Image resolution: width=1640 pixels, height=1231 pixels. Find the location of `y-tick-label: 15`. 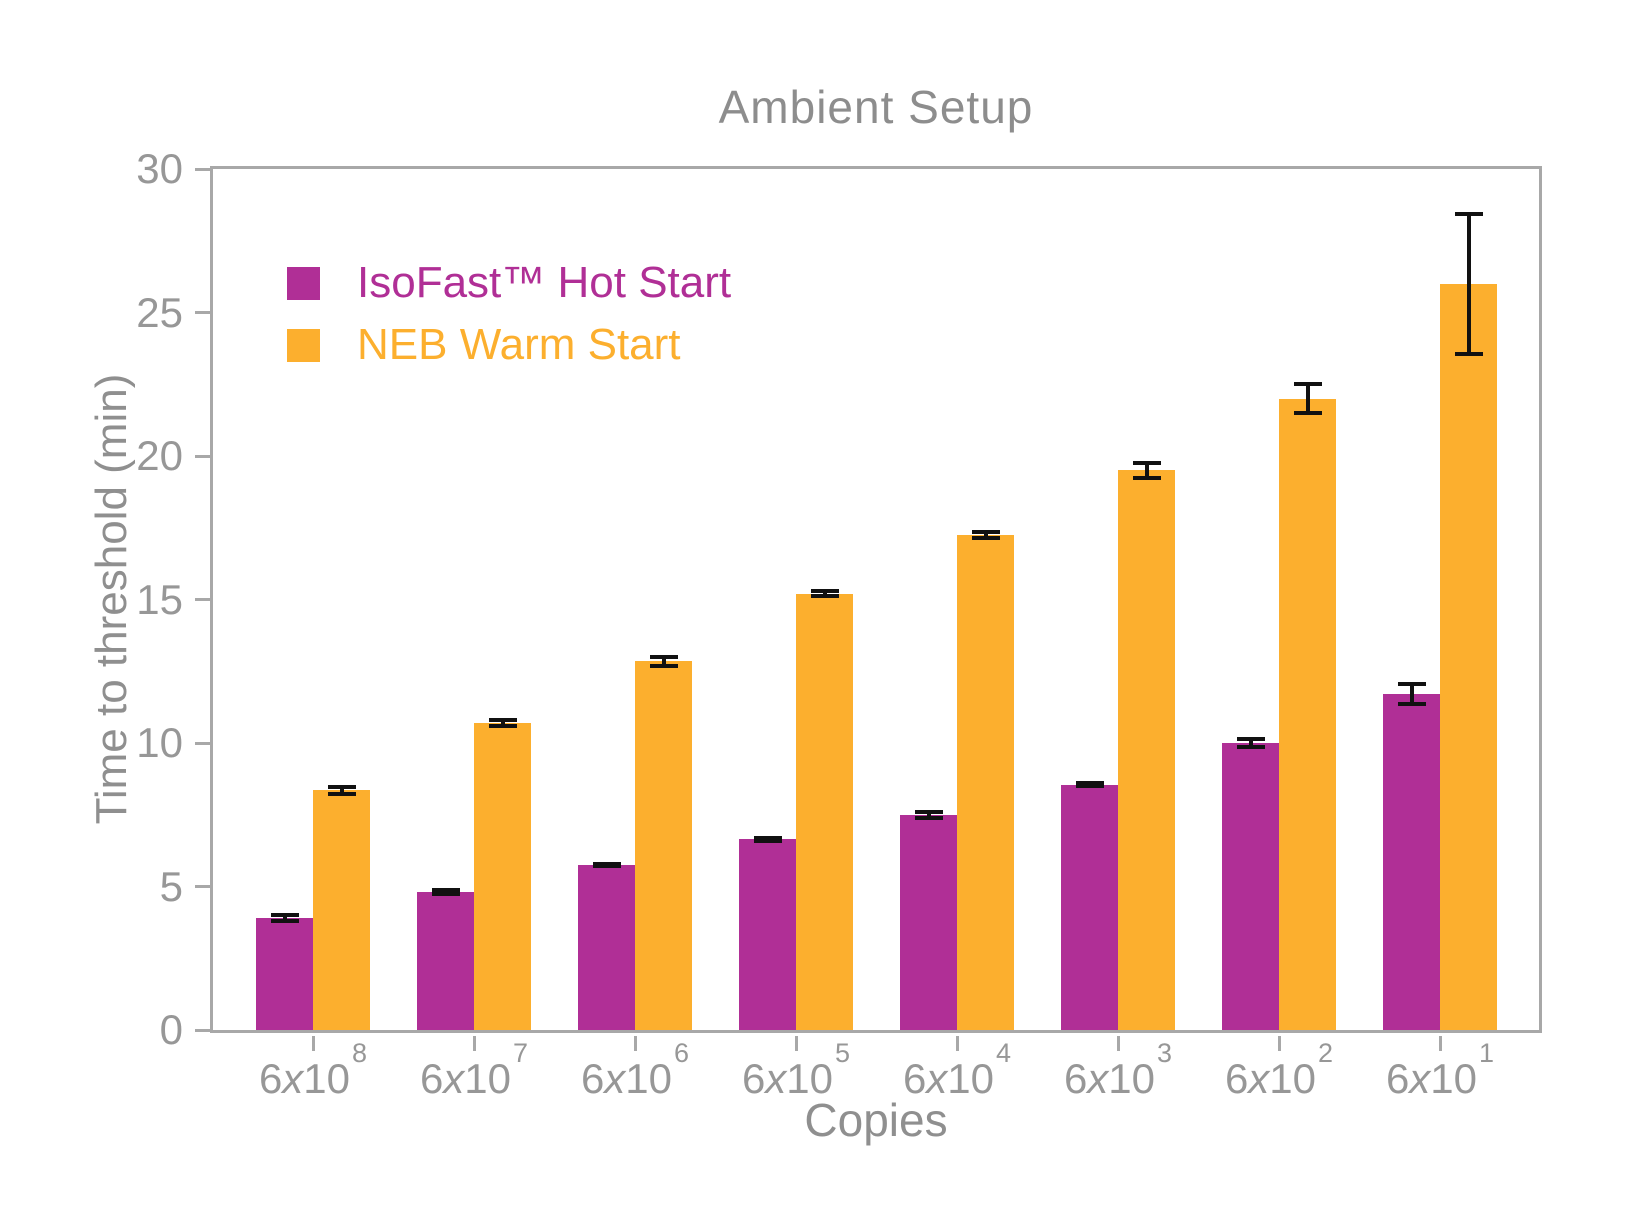

y-tick-label: 15 is located at coordinates (159, 599).